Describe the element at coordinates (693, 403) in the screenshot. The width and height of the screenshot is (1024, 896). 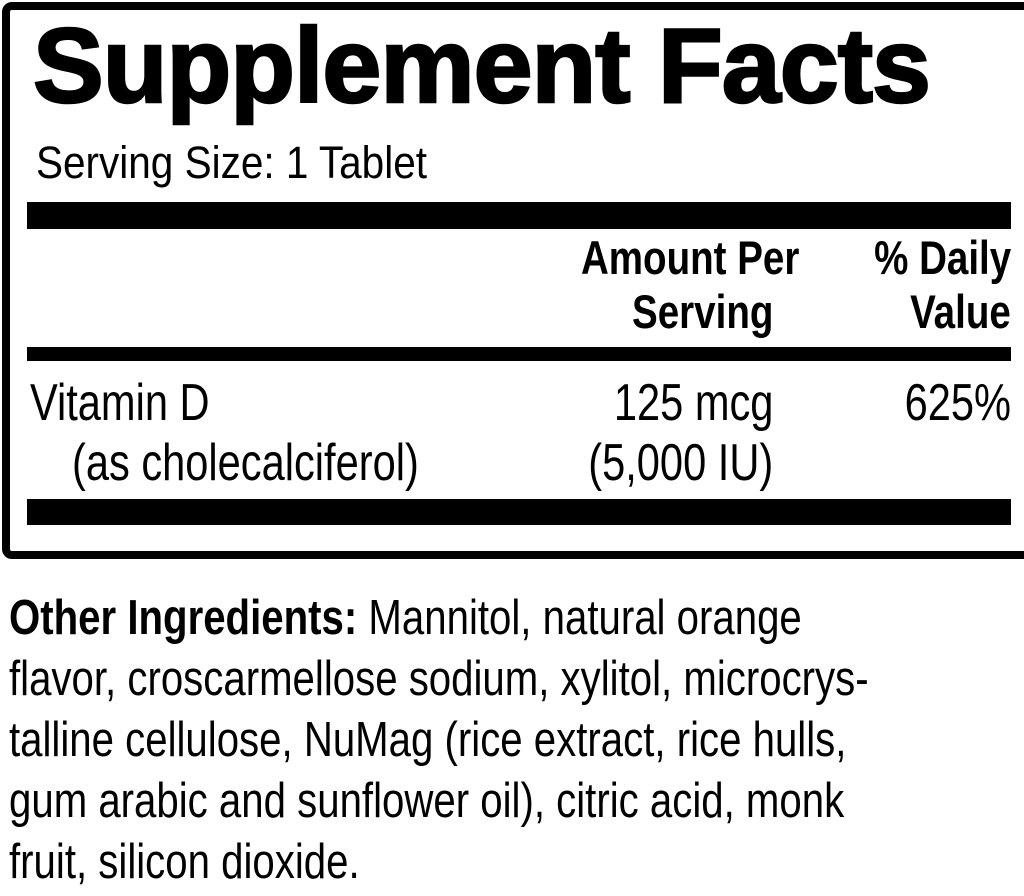
I see `nutrient-amount: 125 mcg` at that location.